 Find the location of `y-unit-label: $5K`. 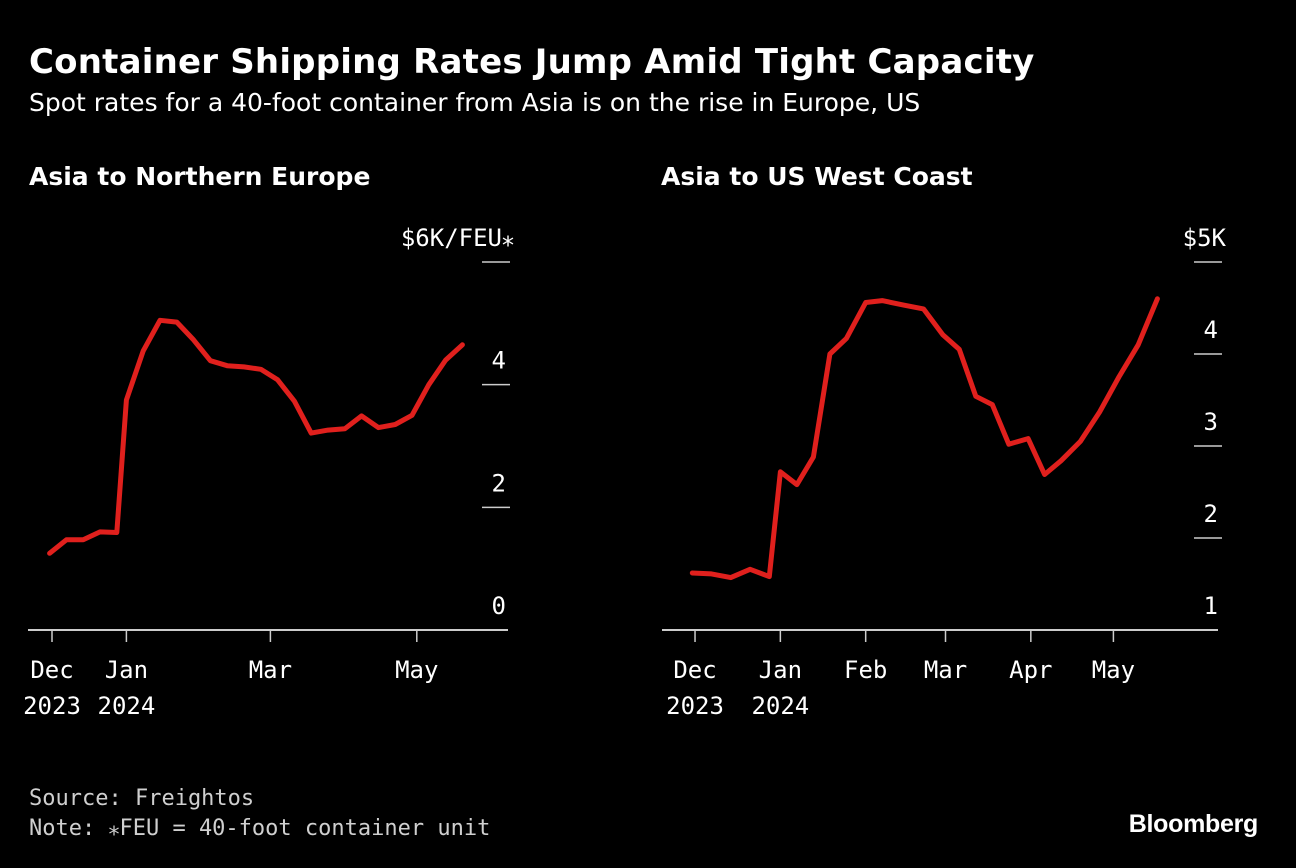

y-unit-label: $5K is located at coordinates (1205, 238).